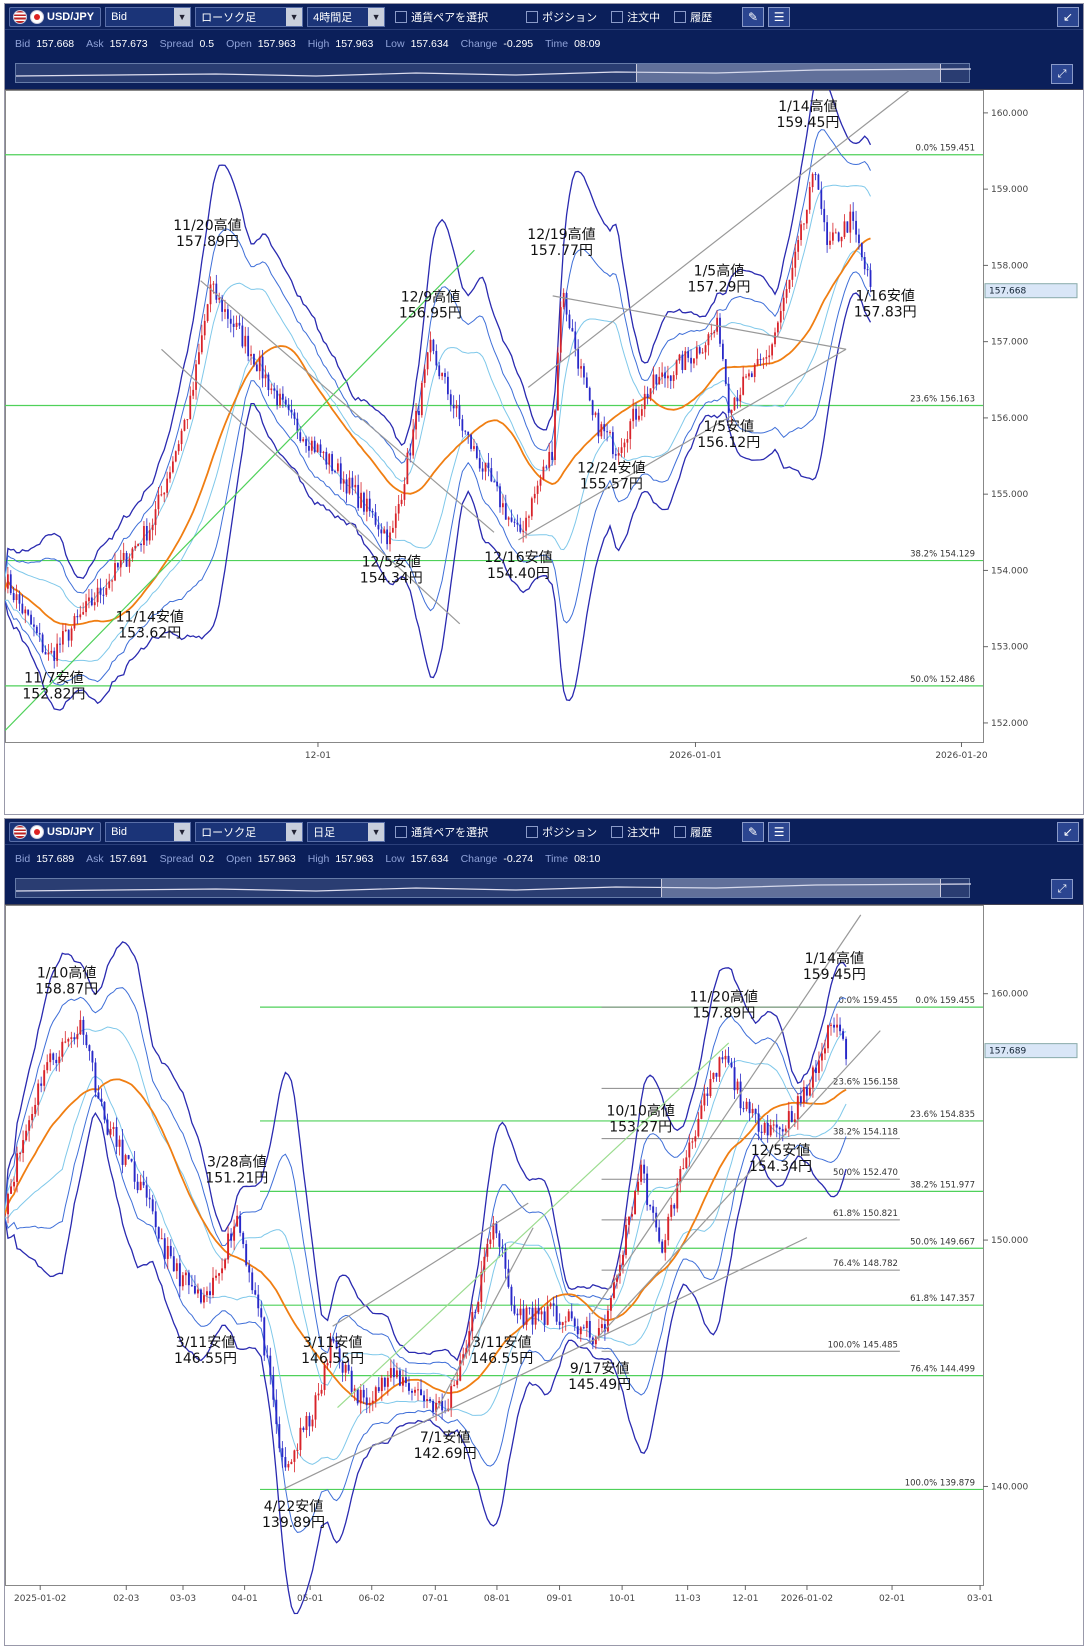 The height and width of the screenshot is (1649, 1088). I want to click on orders-label: 注文中, so click(644, 832).